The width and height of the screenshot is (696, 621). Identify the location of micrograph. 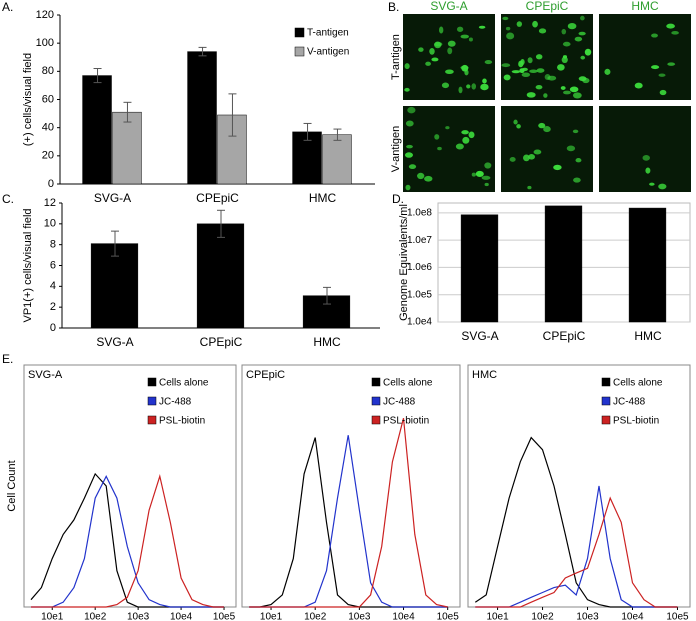
(449, 149).